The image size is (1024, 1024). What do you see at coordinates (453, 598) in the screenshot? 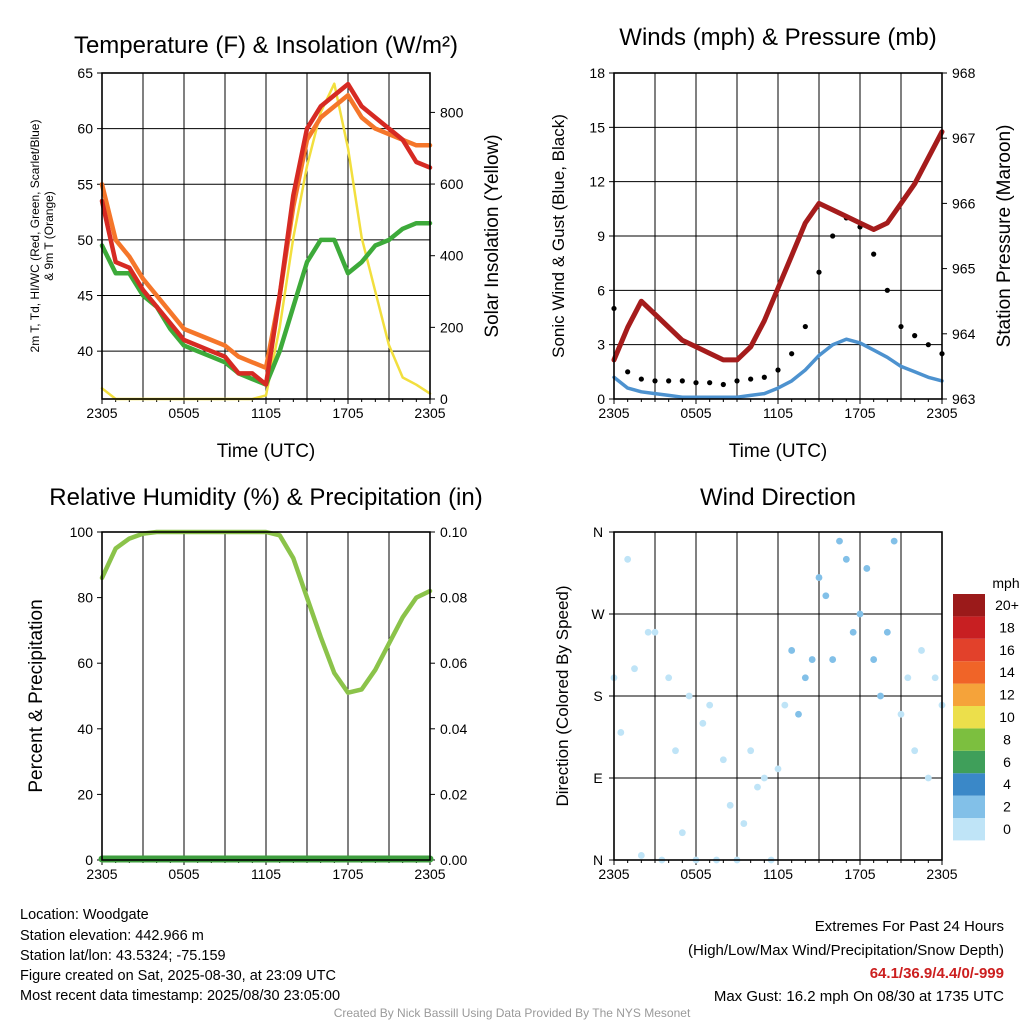
I see `y2-tick-label: 0.08` at bounding box center [453, 598].